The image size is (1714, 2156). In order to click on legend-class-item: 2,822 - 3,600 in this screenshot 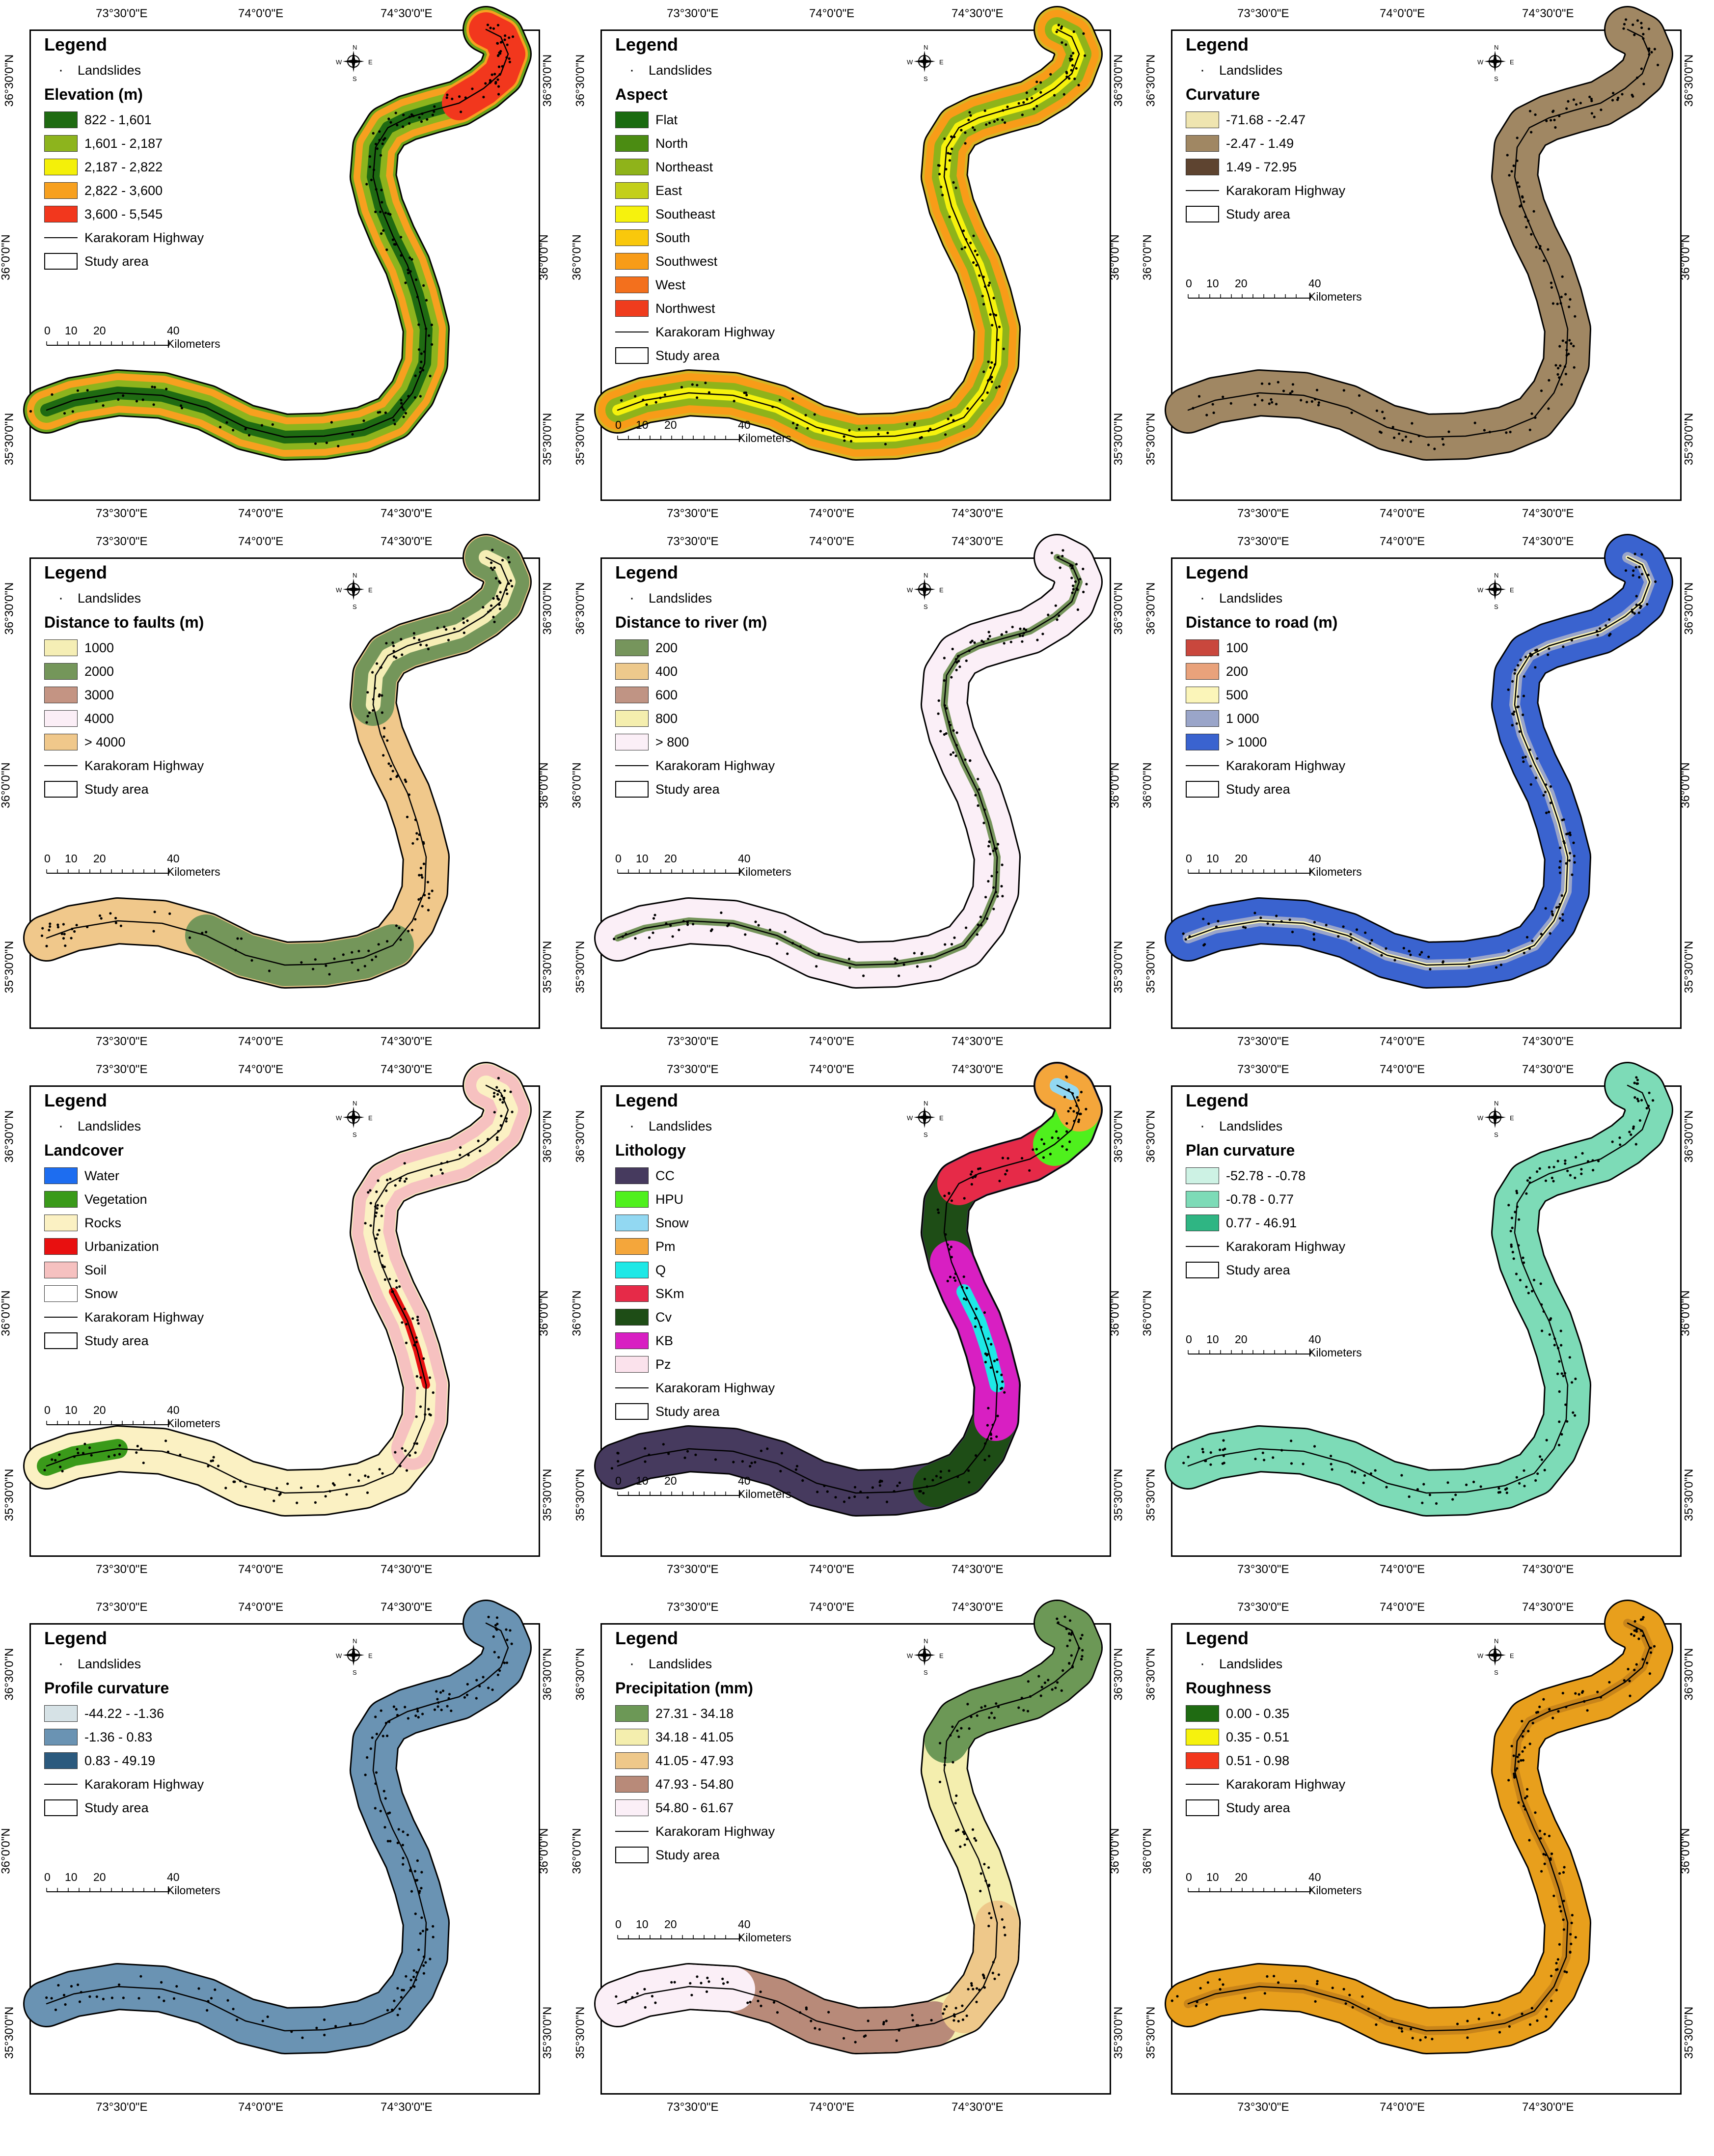, I will do `click(124, 190)`.